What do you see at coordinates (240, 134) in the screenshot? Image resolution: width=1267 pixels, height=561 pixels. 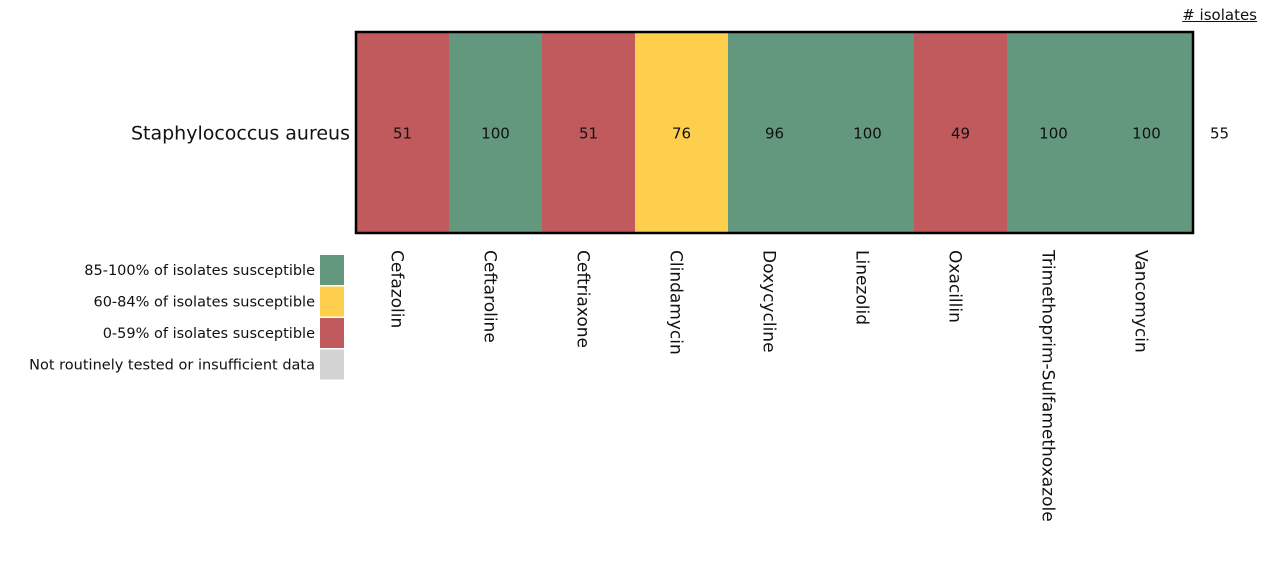 I see `row-label: Staphylococcus aureus` at bounding box center [240, 134].